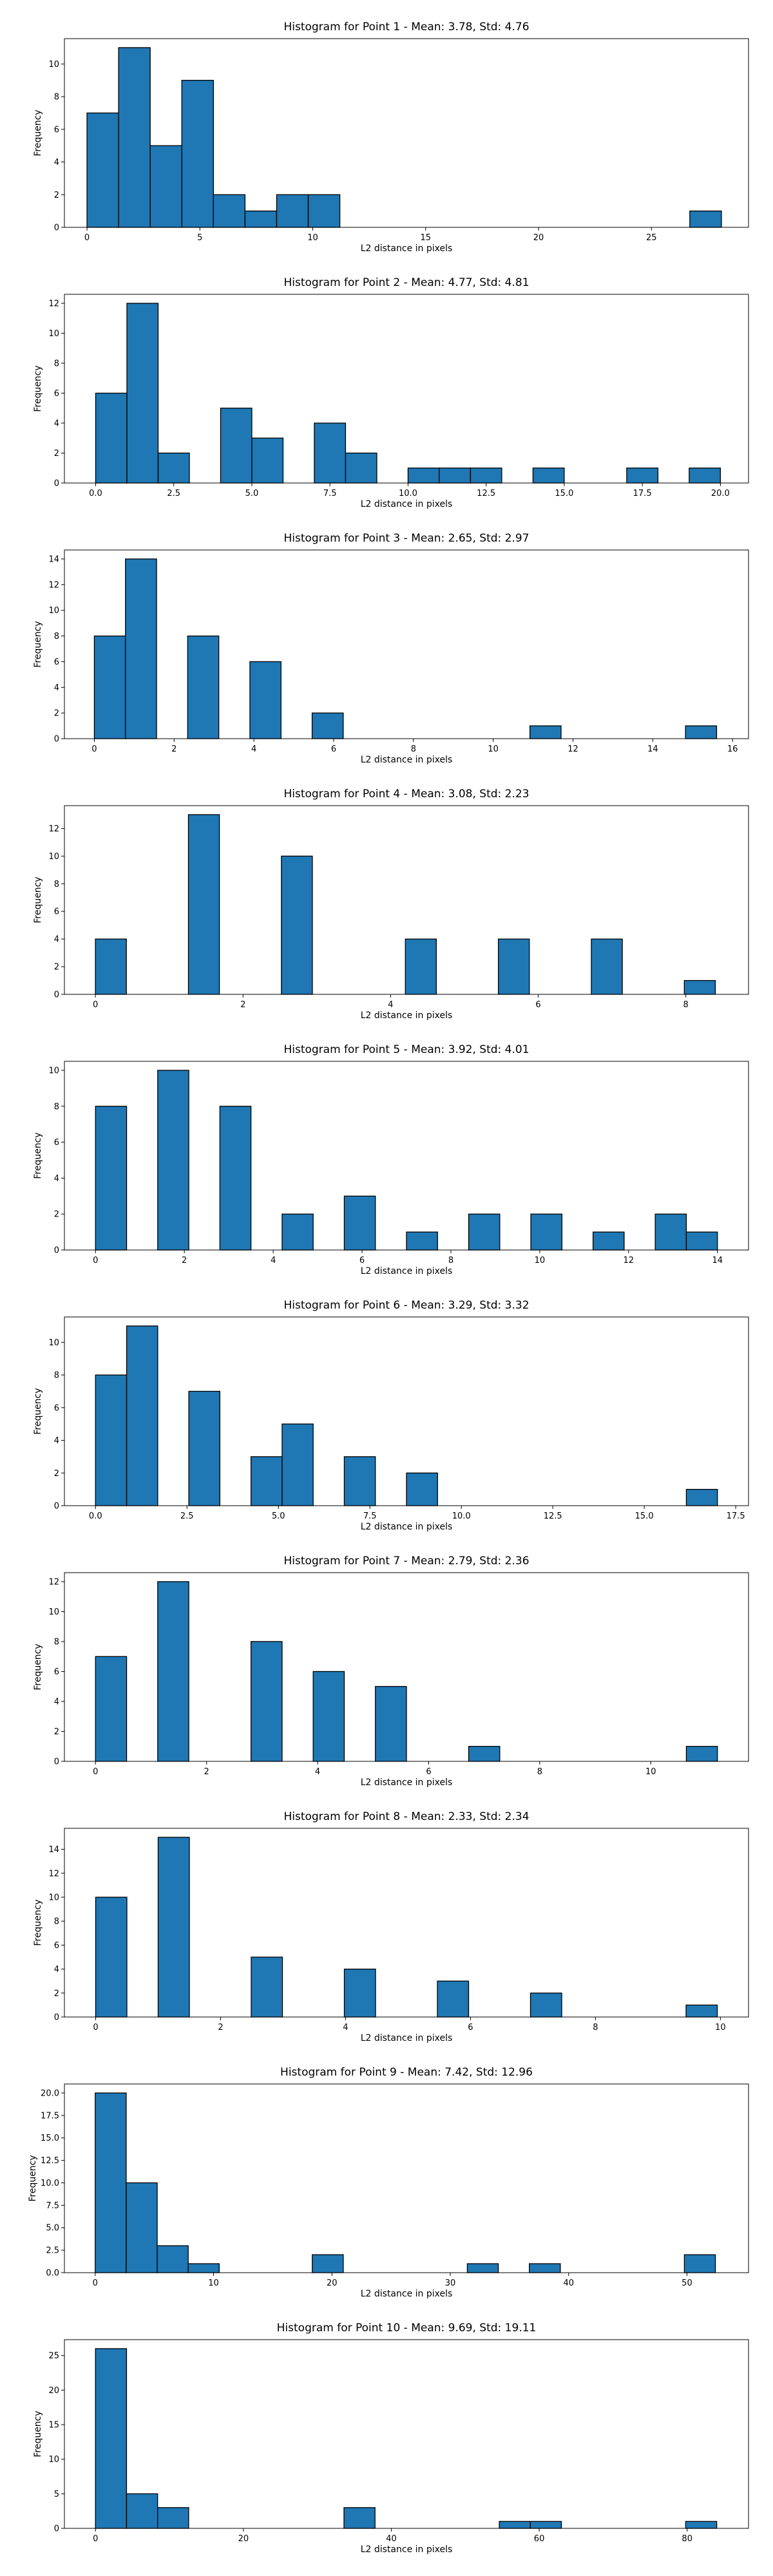 Image resolution: width=773 pixels, height=2576 pixels. What do you see at coordinates (53, 2391) in the screenshot?
I see `y-tick-label: 20` at bounding box center [53, 2391].